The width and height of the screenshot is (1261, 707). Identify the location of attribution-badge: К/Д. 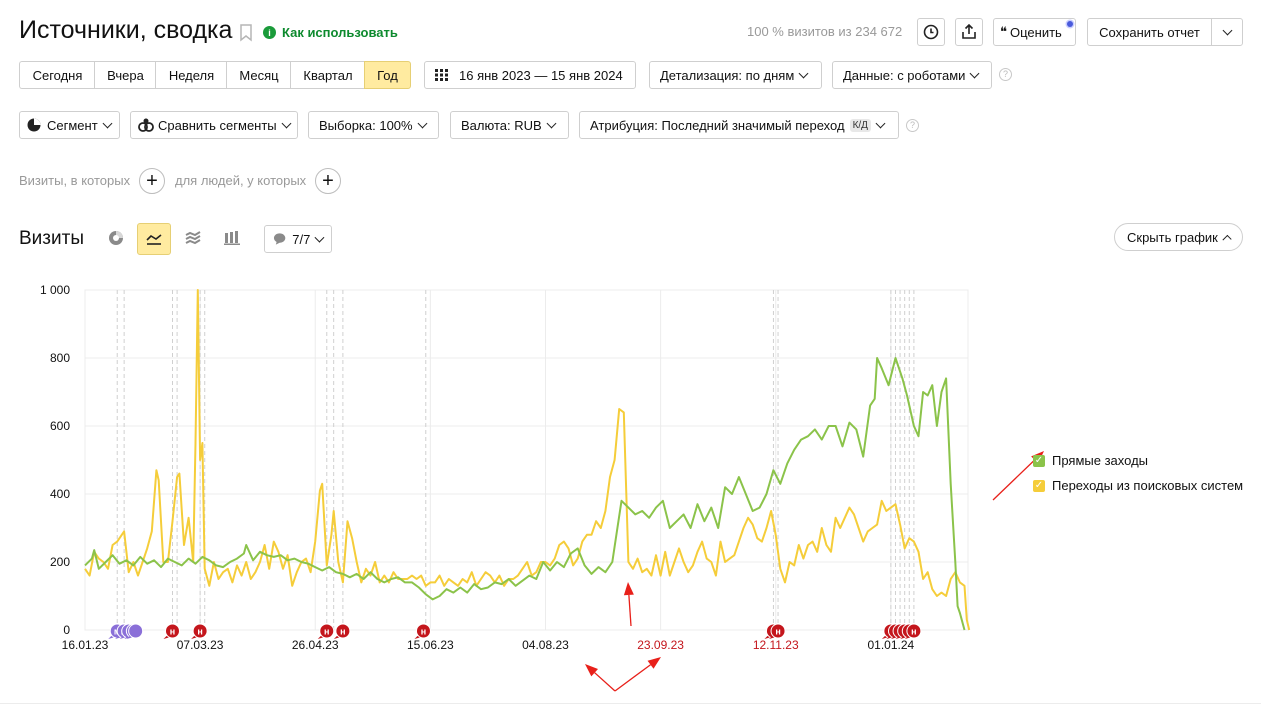
(860, 125).